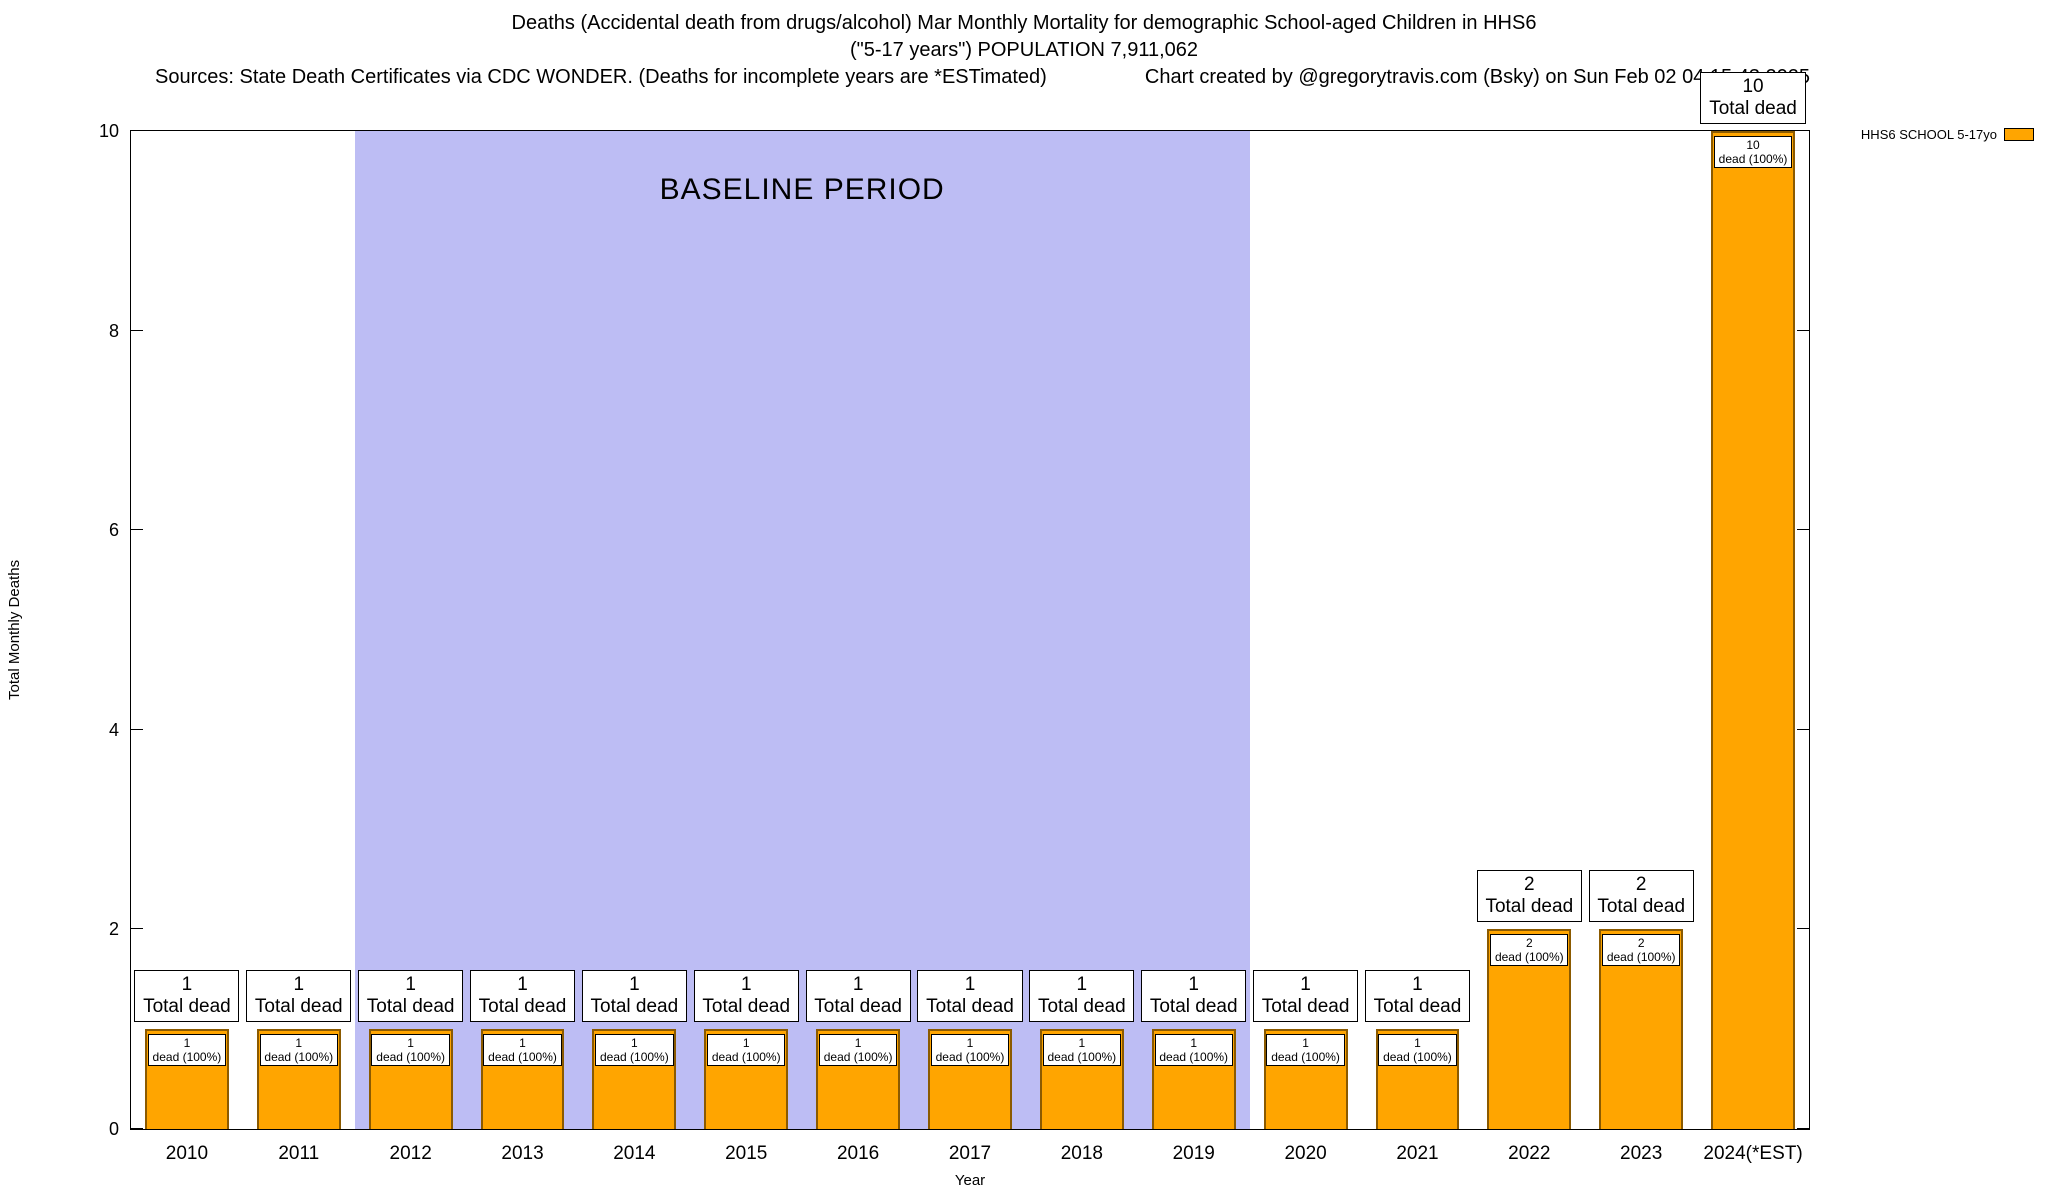 This screenshot has height=1200, width=2048. I want to click on bar-total-count: 2, so click(1641, 885).